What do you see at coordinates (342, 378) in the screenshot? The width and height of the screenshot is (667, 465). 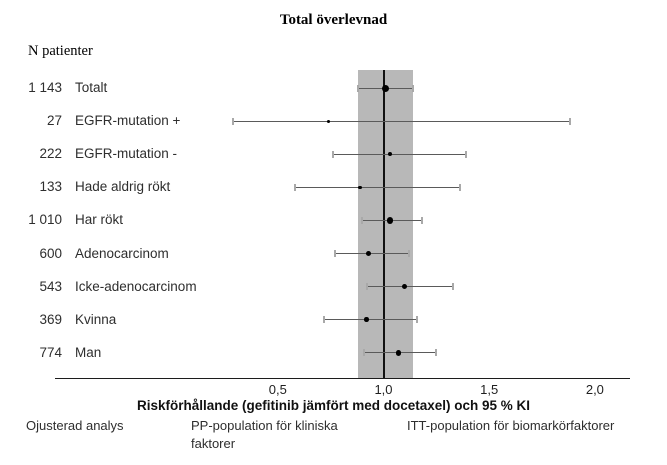 I see `x-axis-line` at bounding box center [342, 378].